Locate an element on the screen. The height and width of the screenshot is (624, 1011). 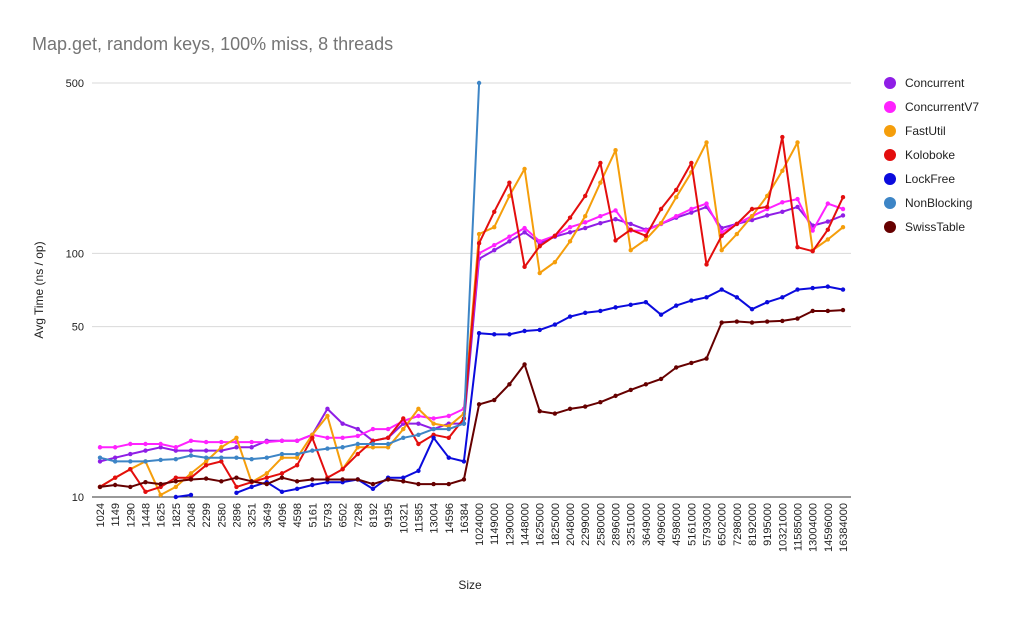
legend-item-lockfree: LockFree is located at coordinates (919, 179).